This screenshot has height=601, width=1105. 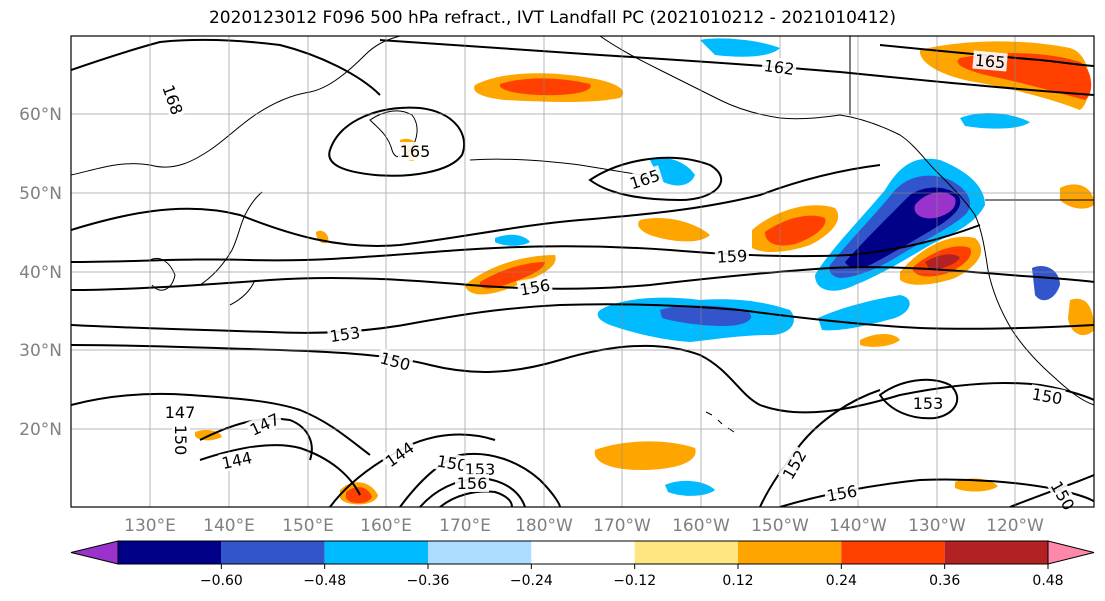 I want to click on contour-label: 156, so click(x=472, y=483).